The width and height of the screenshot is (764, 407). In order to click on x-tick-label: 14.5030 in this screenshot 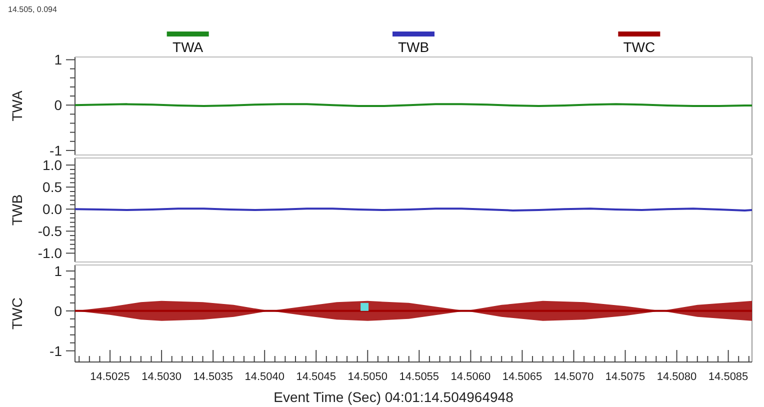, I will do `click(162, 377)`.